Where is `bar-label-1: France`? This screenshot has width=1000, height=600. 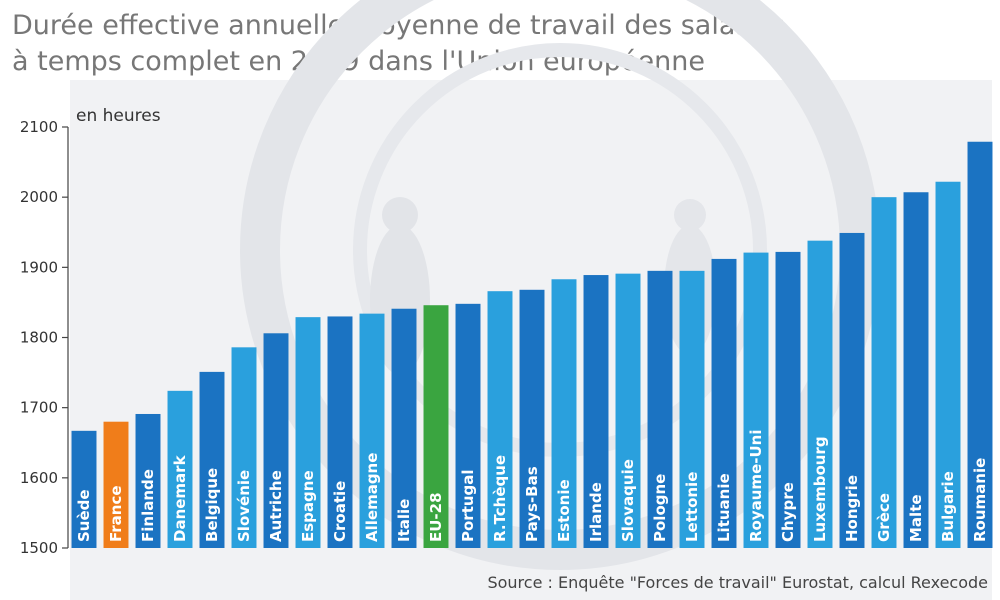 bar-label-1: France is located at coordinates (116, 513).